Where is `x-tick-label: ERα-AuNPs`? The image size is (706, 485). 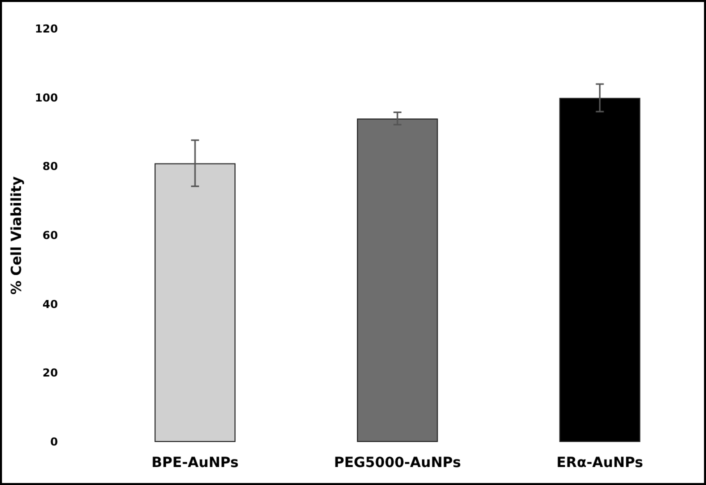 x-tick-label: ERα-AuNPs is located at coordinates (600, 463).